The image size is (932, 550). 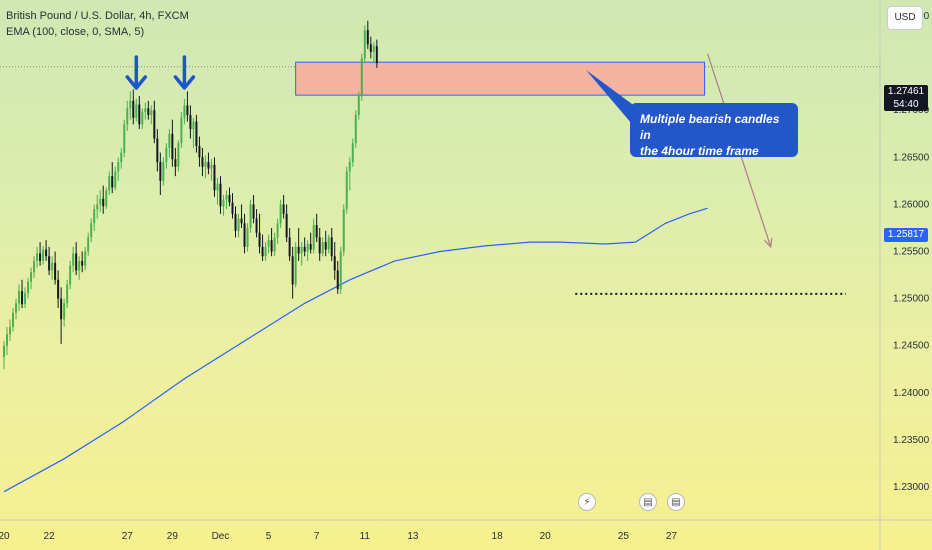 What do you see at coordinates (97, 16) in the screenshot?
I see `symbol-title: British Pound / U.S. Dollar, 4h, FXCM` at bounding box center [97, 16].